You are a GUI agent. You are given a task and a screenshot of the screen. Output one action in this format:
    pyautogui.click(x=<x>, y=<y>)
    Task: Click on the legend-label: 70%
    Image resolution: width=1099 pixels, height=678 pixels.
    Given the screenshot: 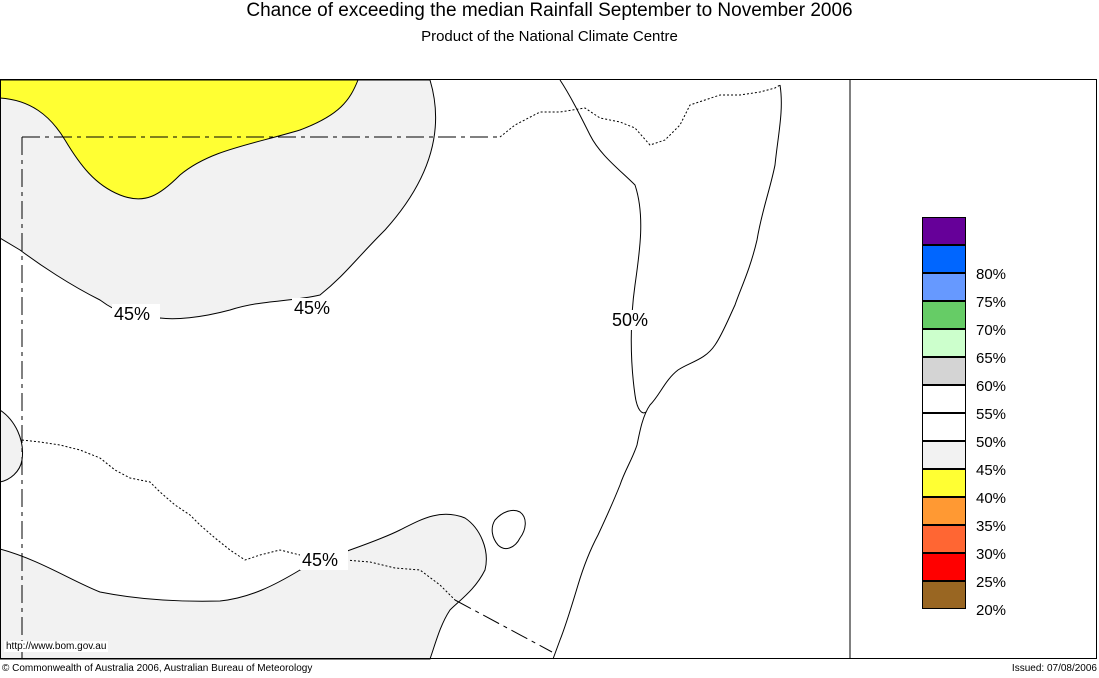 What is the action you would take?
    pyautogui.click(x=991, y=330)
    